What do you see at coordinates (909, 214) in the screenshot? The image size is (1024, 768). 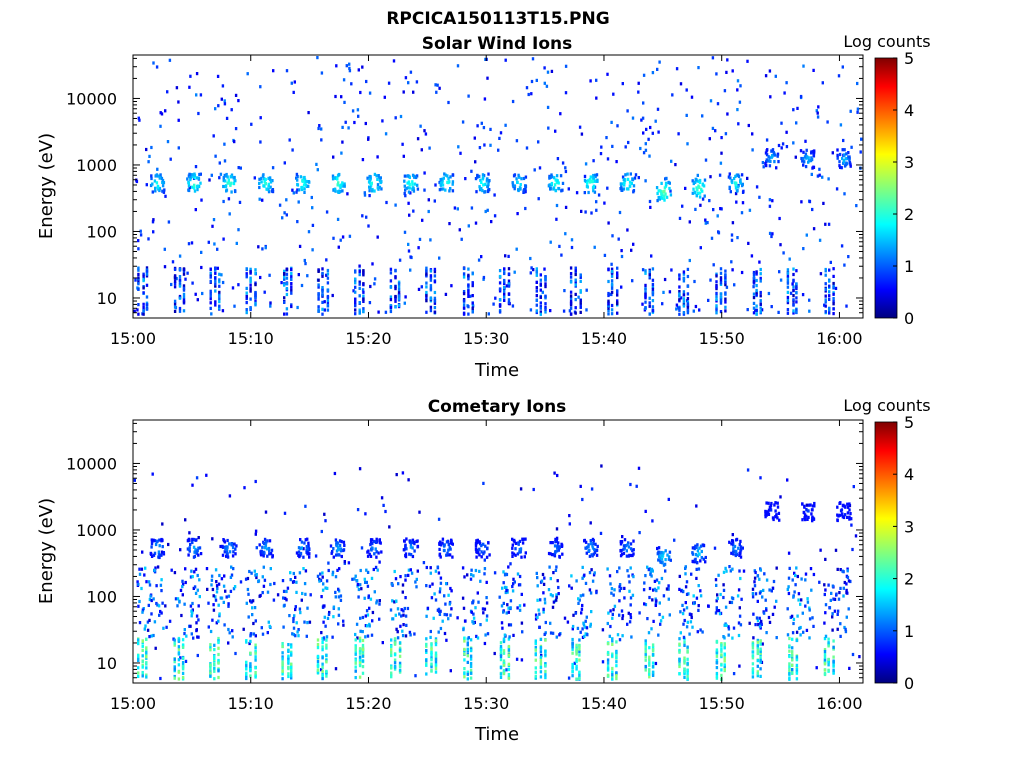 I see `colorbar-tick-label: 2` at bounding box center [909, 214].